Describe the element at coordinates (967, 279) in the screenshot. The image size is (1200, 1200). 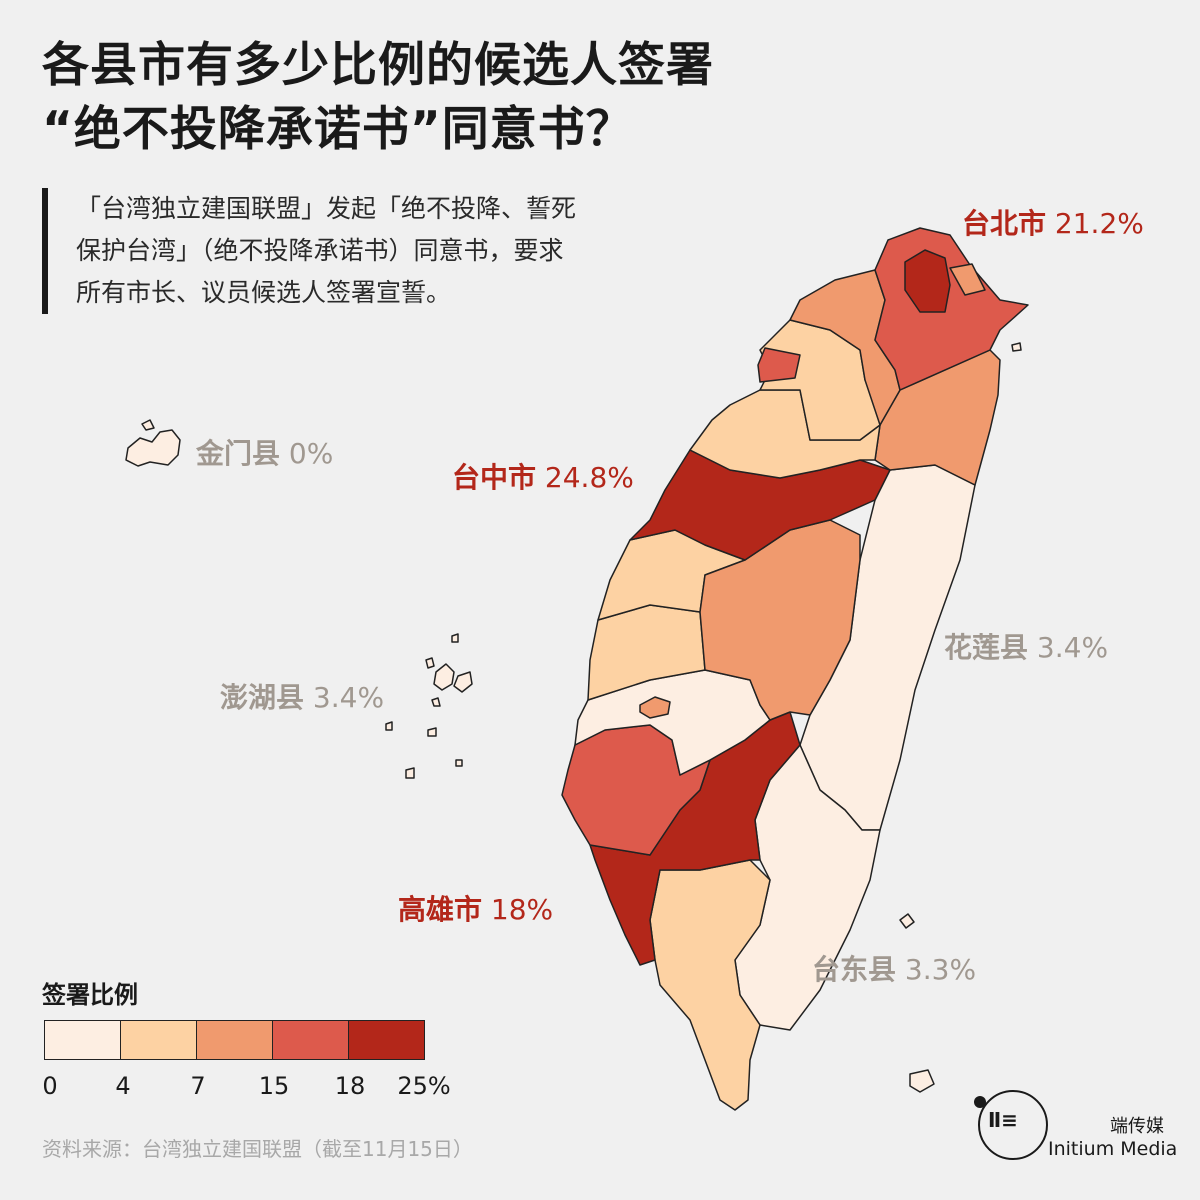
I see `region-keelung` at that location.